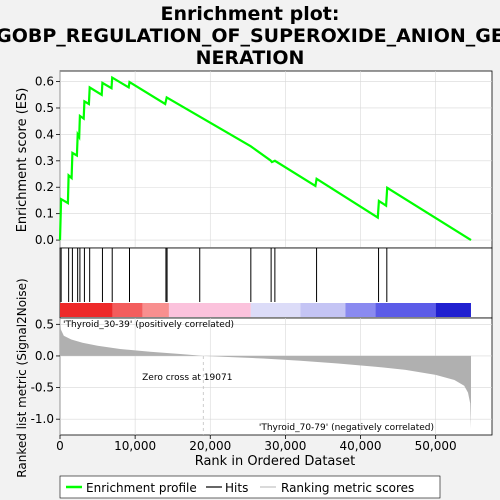  What do you see at coordinates (256, 444) in the screenshot?
I see `metric-x-ticks: 0 10,000 20,000 30,000 40,000 50,000` at bounding box center [256, 444].